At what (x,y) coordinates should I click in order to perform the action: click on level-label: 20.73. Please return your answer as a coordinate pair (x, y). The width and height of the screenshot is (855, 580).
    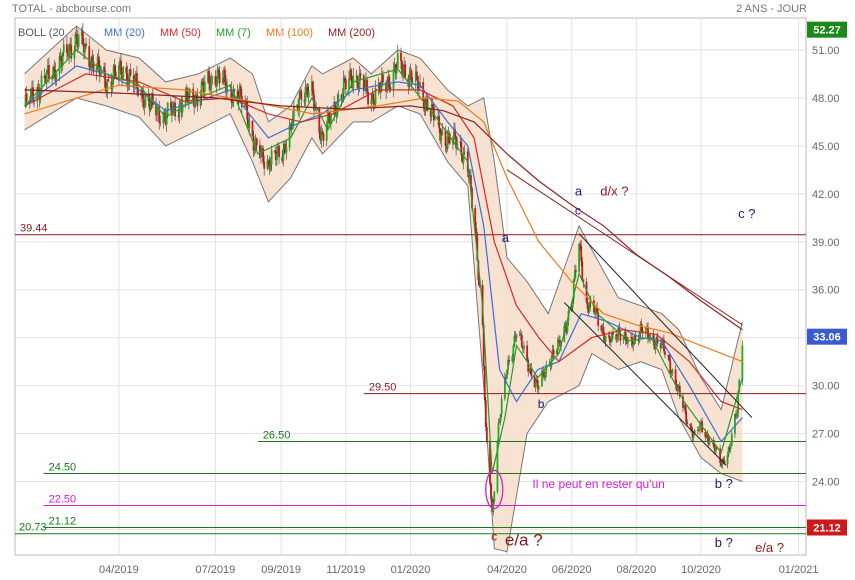
    Looking at the image, I should click on (33, 528).